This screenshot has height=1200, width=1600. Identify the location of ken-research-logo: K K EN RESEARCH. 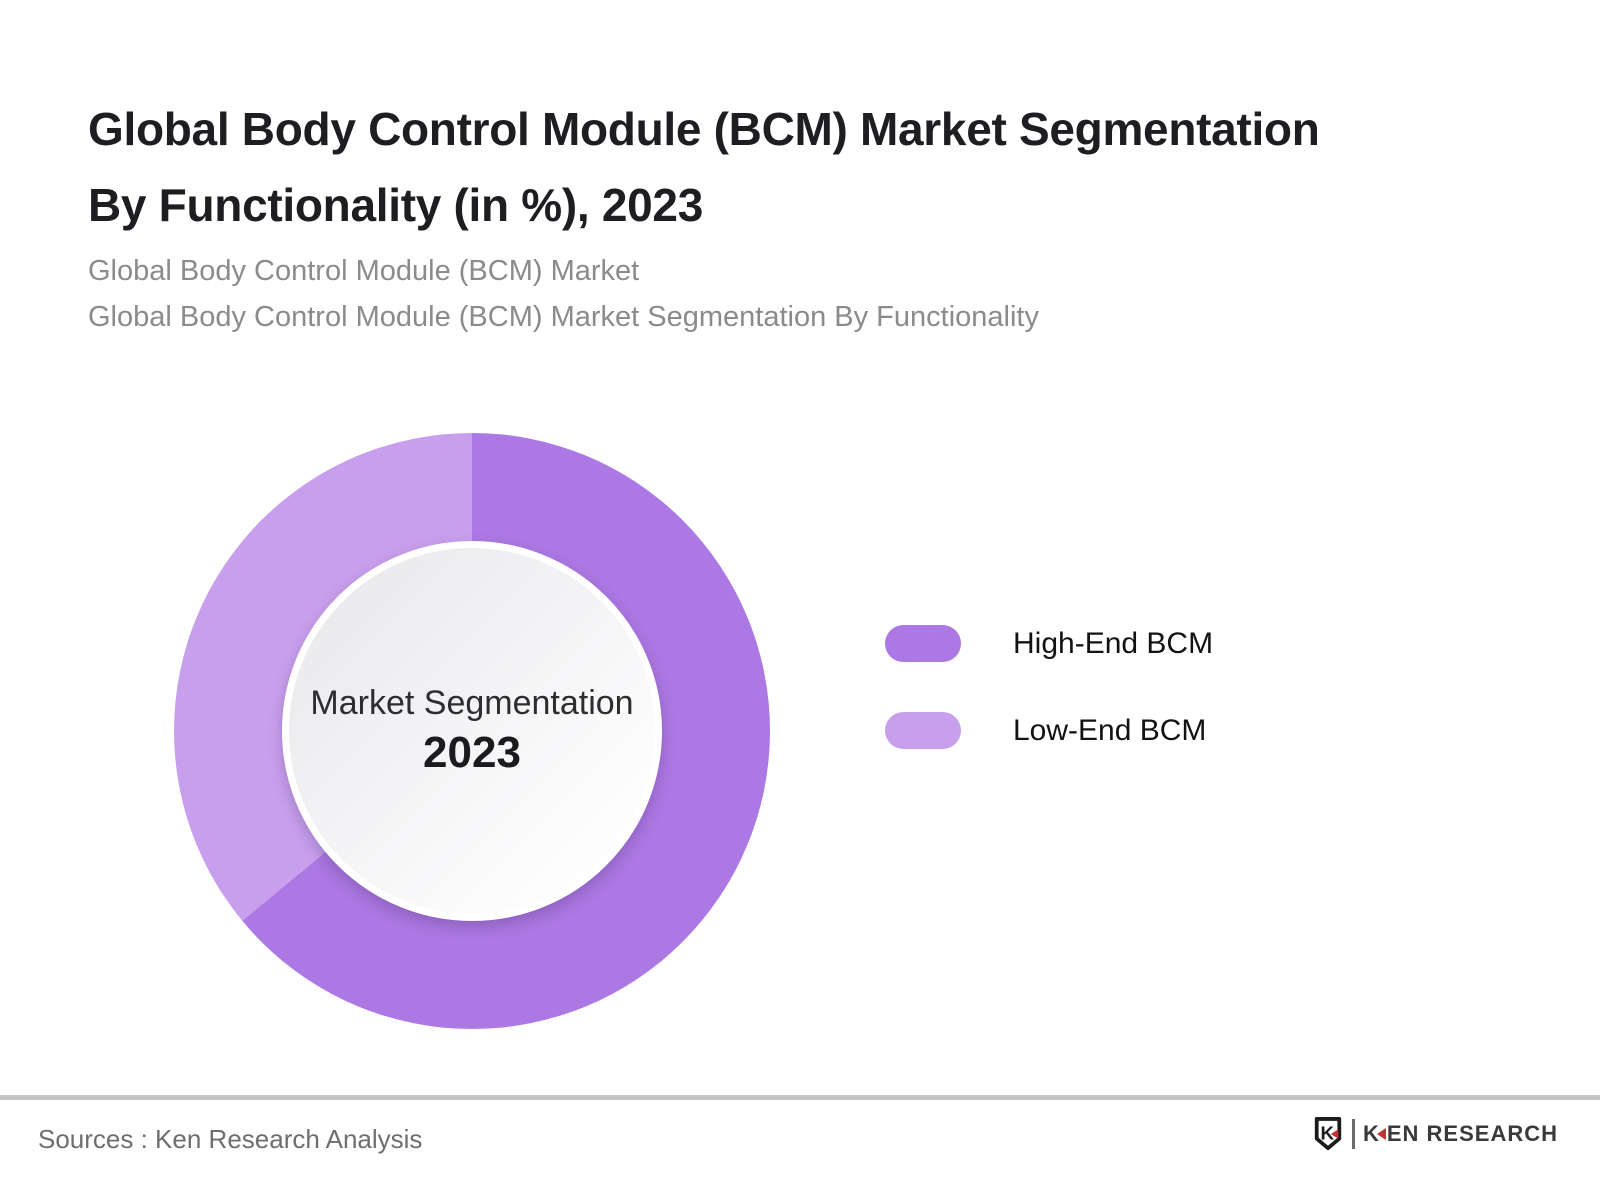
(1435, 1134).